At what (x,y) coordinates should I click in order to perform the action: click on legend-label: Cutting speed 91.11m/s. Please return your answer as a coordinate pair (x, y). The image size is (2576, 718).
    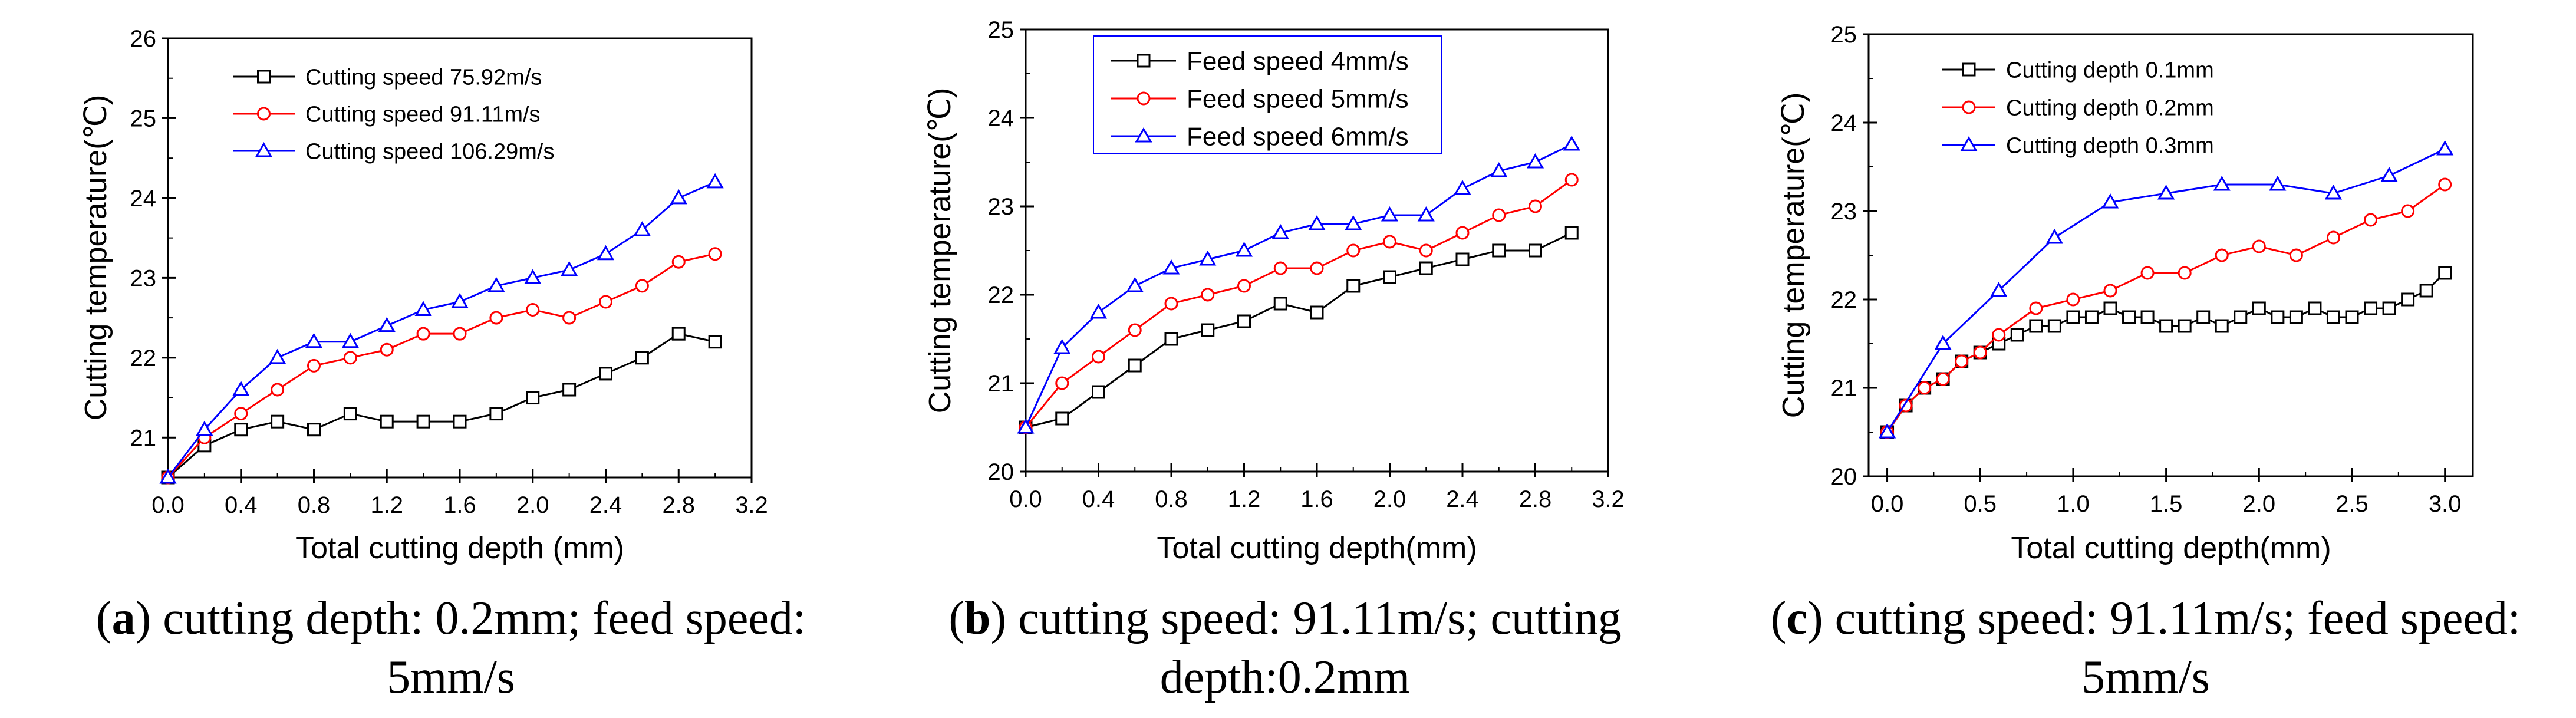
    Looking at the image, I should click on (423, 114).